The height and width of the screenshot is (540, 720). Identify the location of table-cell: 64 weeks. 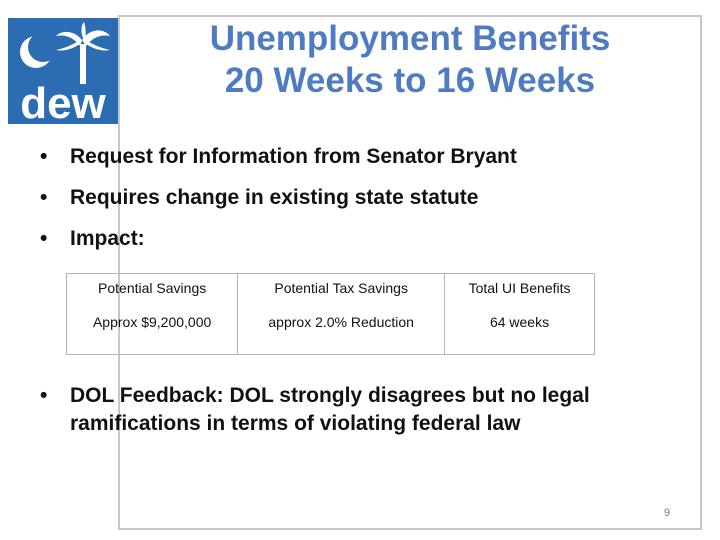
(519, 331).